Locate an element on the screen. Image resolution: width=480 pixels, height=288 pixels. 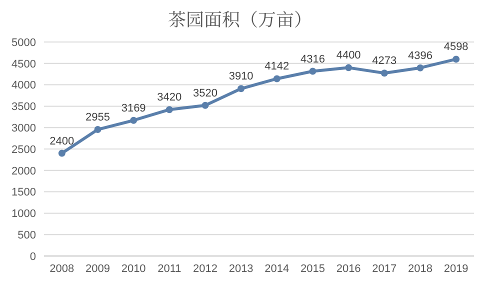
data-label: 4396 is located at coordinates (420, 56).